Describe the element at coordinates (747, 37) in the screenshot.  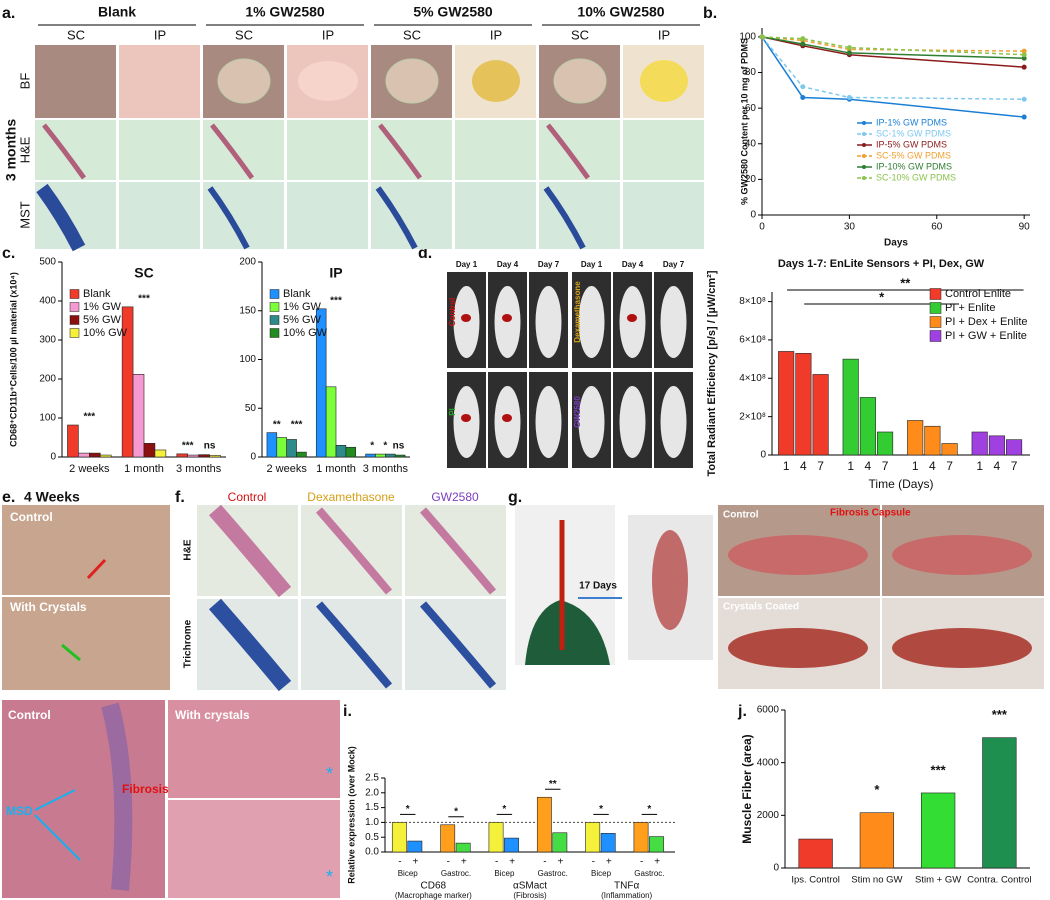
I see `y-tick-label: 100` at that location.